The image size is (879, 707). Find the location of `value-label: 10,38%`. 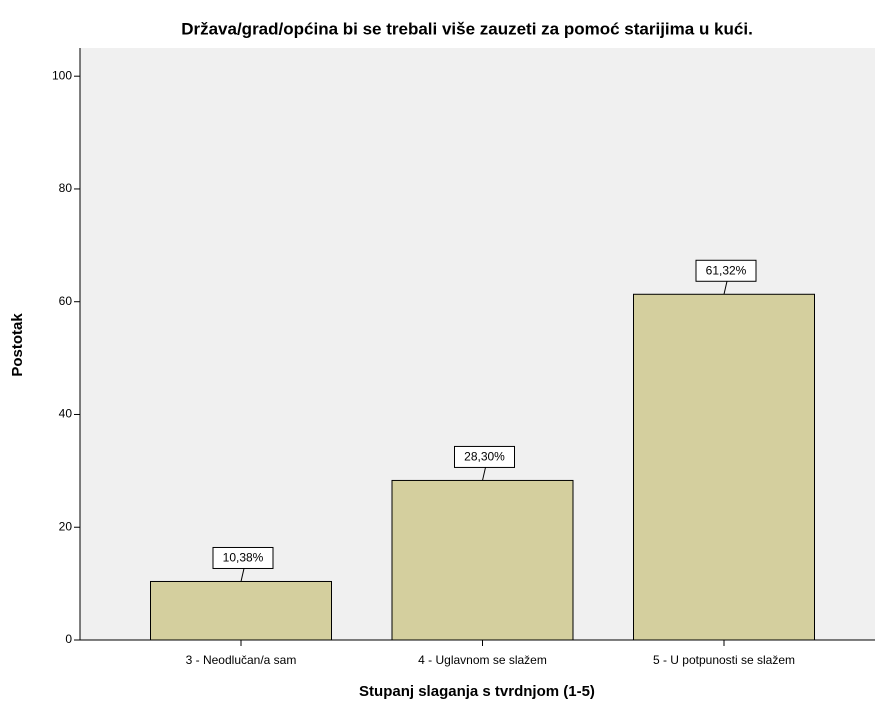

value-label: 10,38% is located at coordinates (243, 558).